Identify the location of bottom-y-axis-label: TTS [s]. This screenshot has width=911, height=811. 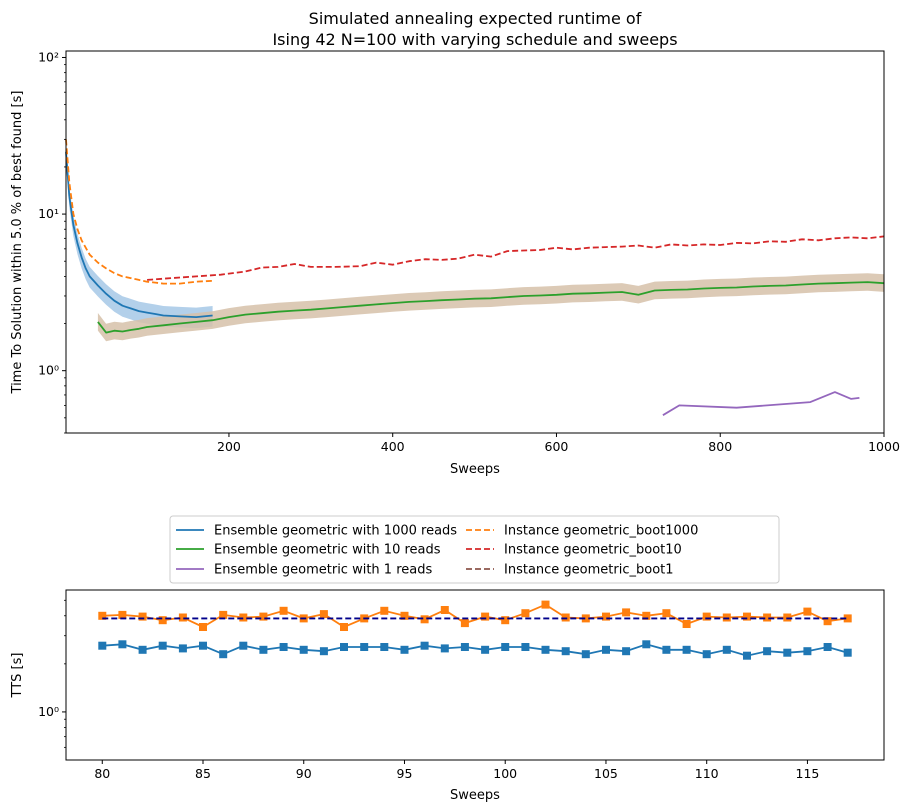
(17, 676).